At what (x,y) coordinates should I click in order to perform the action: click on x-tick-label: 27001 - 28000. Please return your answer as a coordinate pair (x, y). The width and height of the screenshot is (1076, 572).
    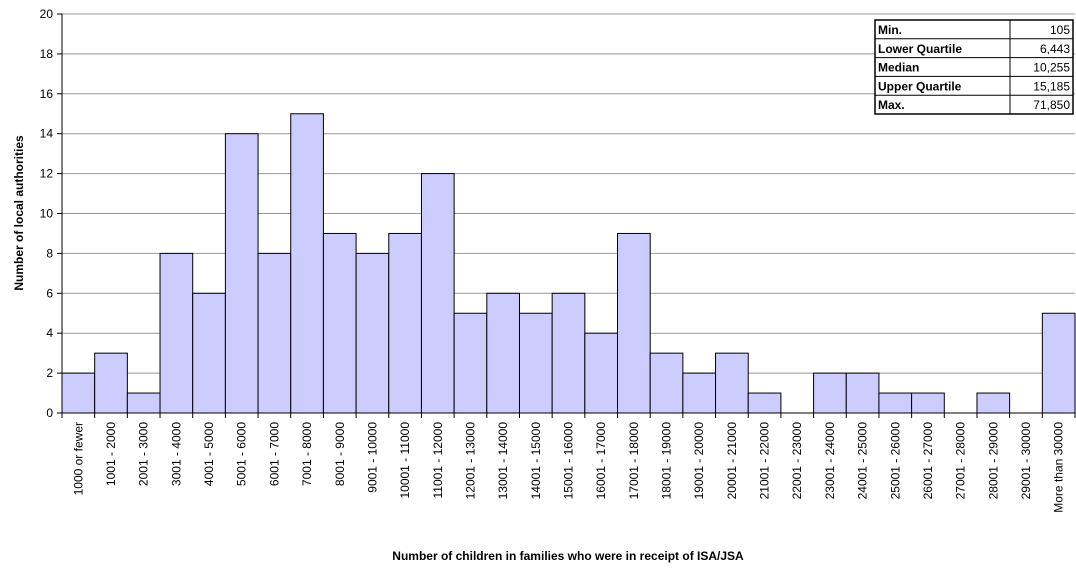
    Looking at the image, I should click on (961, 461).